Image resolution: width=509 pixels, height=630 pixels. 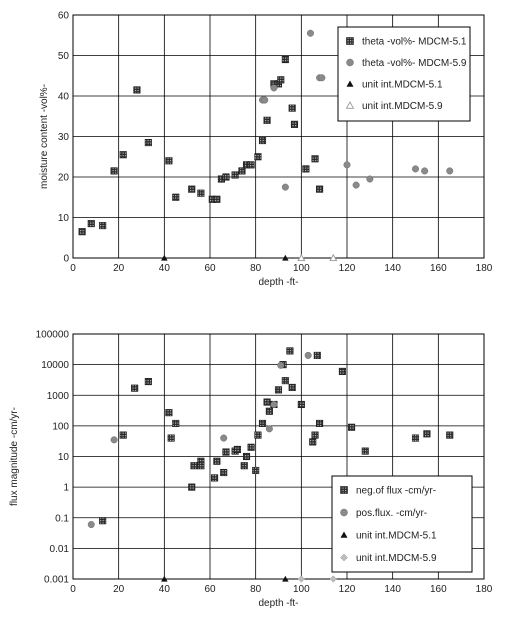 I want to click on y-tick-label: 1000, so click(x=58, y=396).